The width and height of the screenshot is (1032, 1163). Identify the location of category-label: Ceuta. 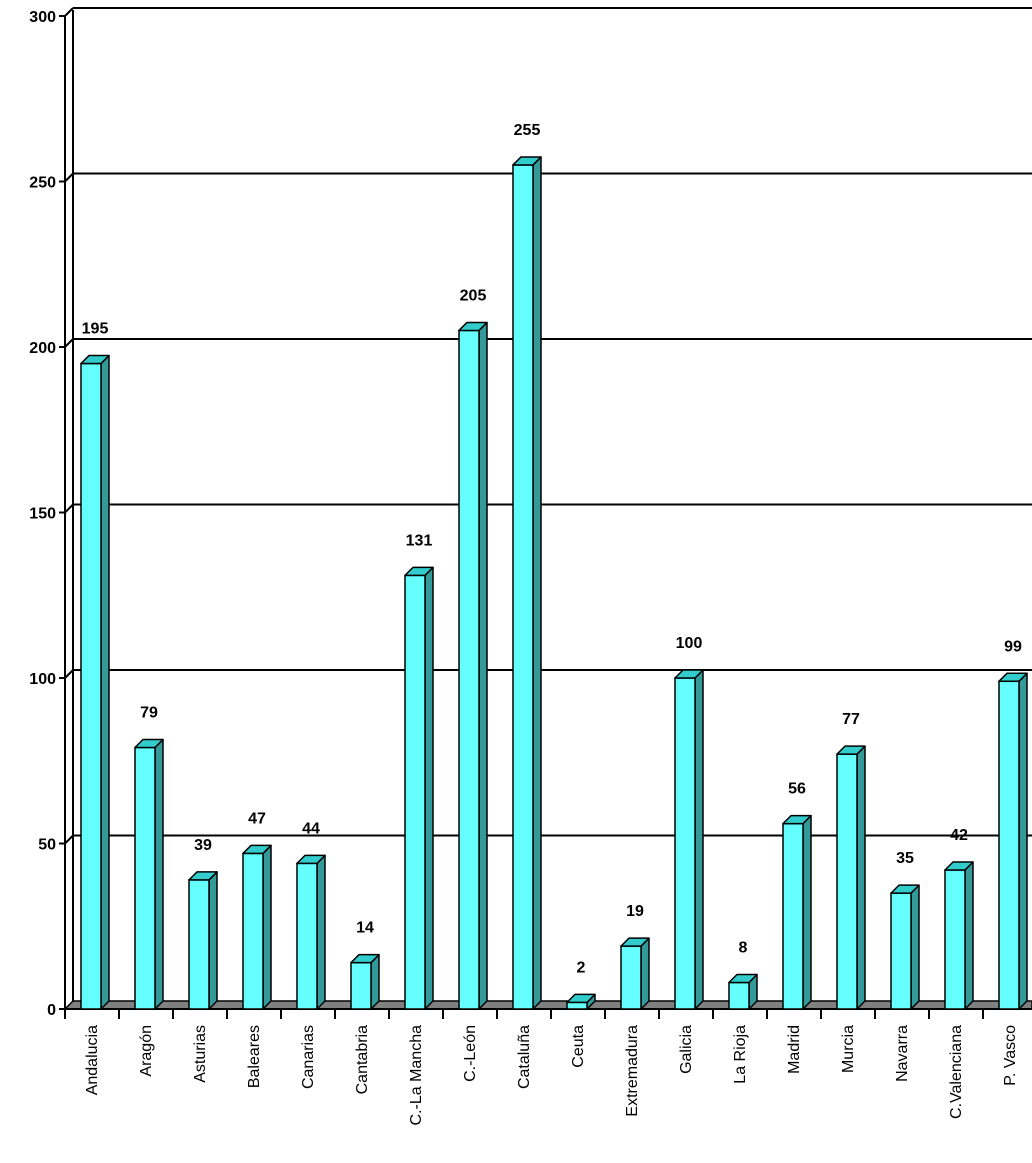
(578, 1046).